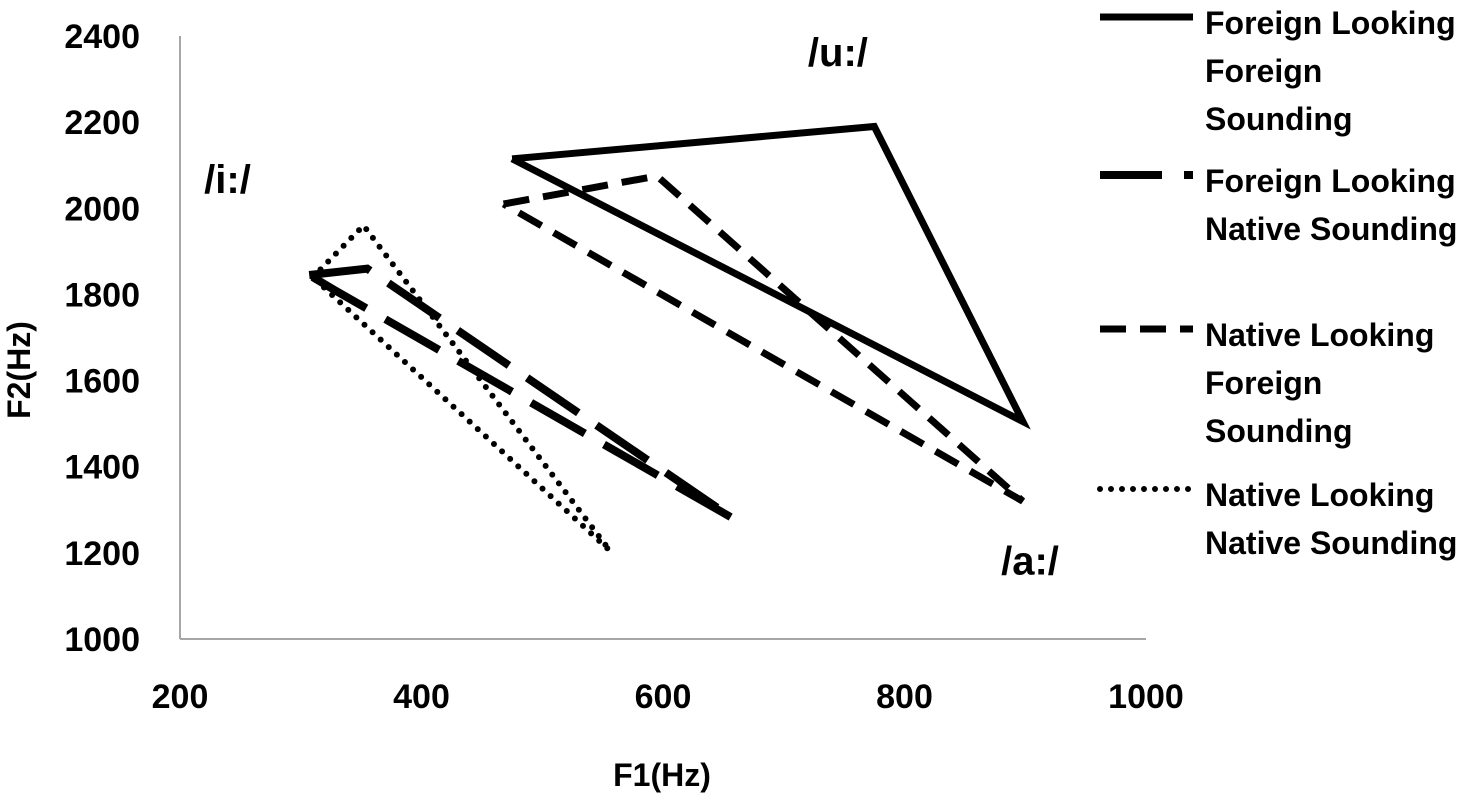 This screenshot has height=799, width=1477. Describe the element at coordinates (227, 180) in the screenshot. I see `vowel-label-2: /i:/` at that location.